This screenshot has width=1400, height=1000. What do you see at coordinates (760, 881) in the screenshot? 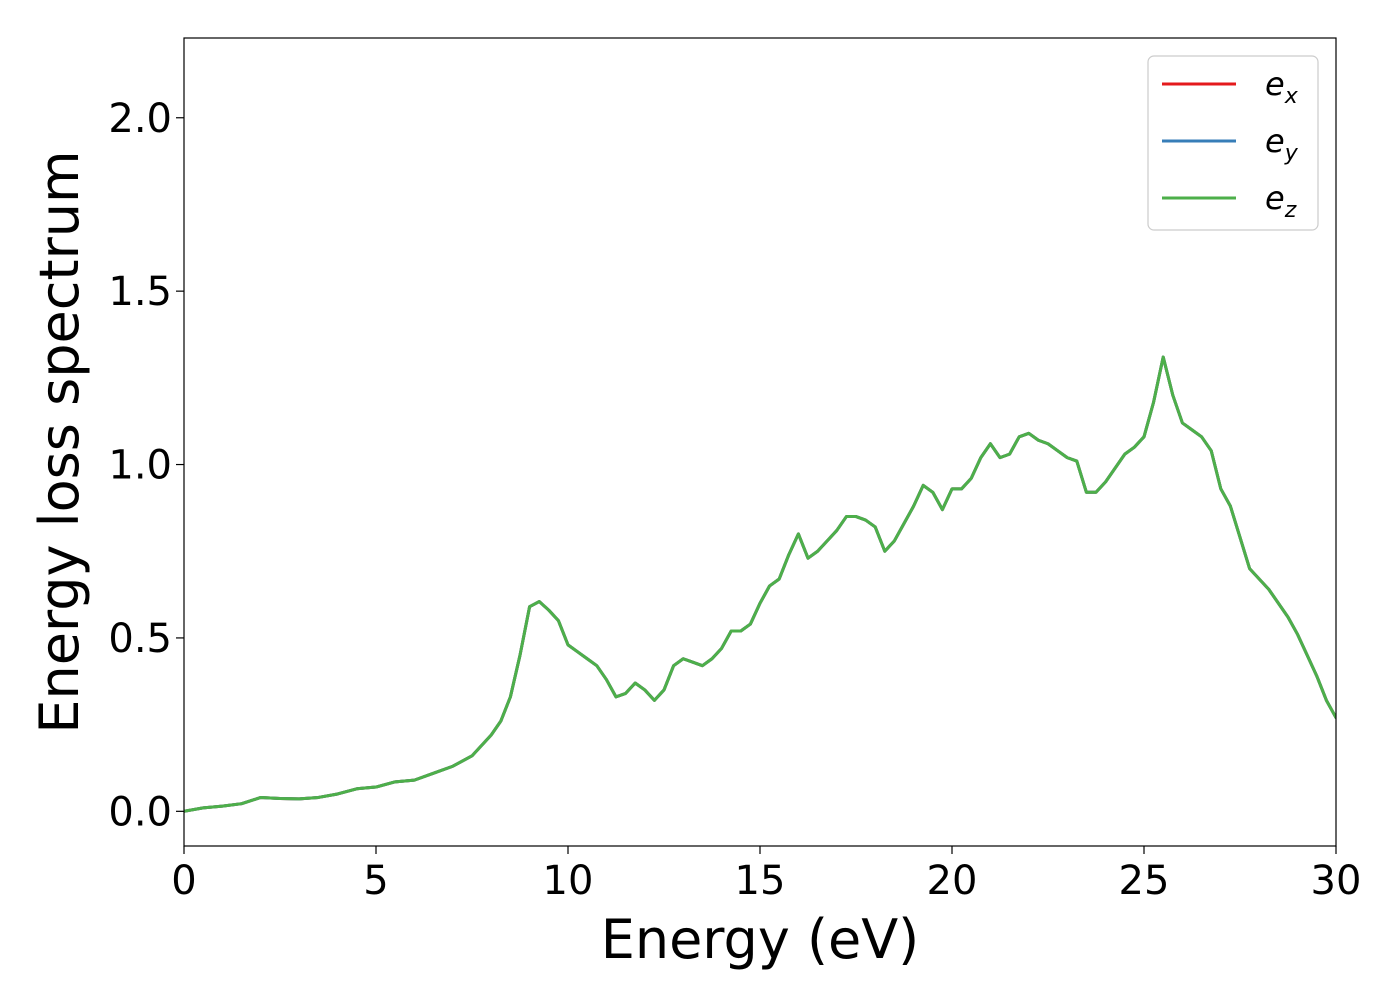
I see `x-tick-label: 15` at bounding box center [760, 881].